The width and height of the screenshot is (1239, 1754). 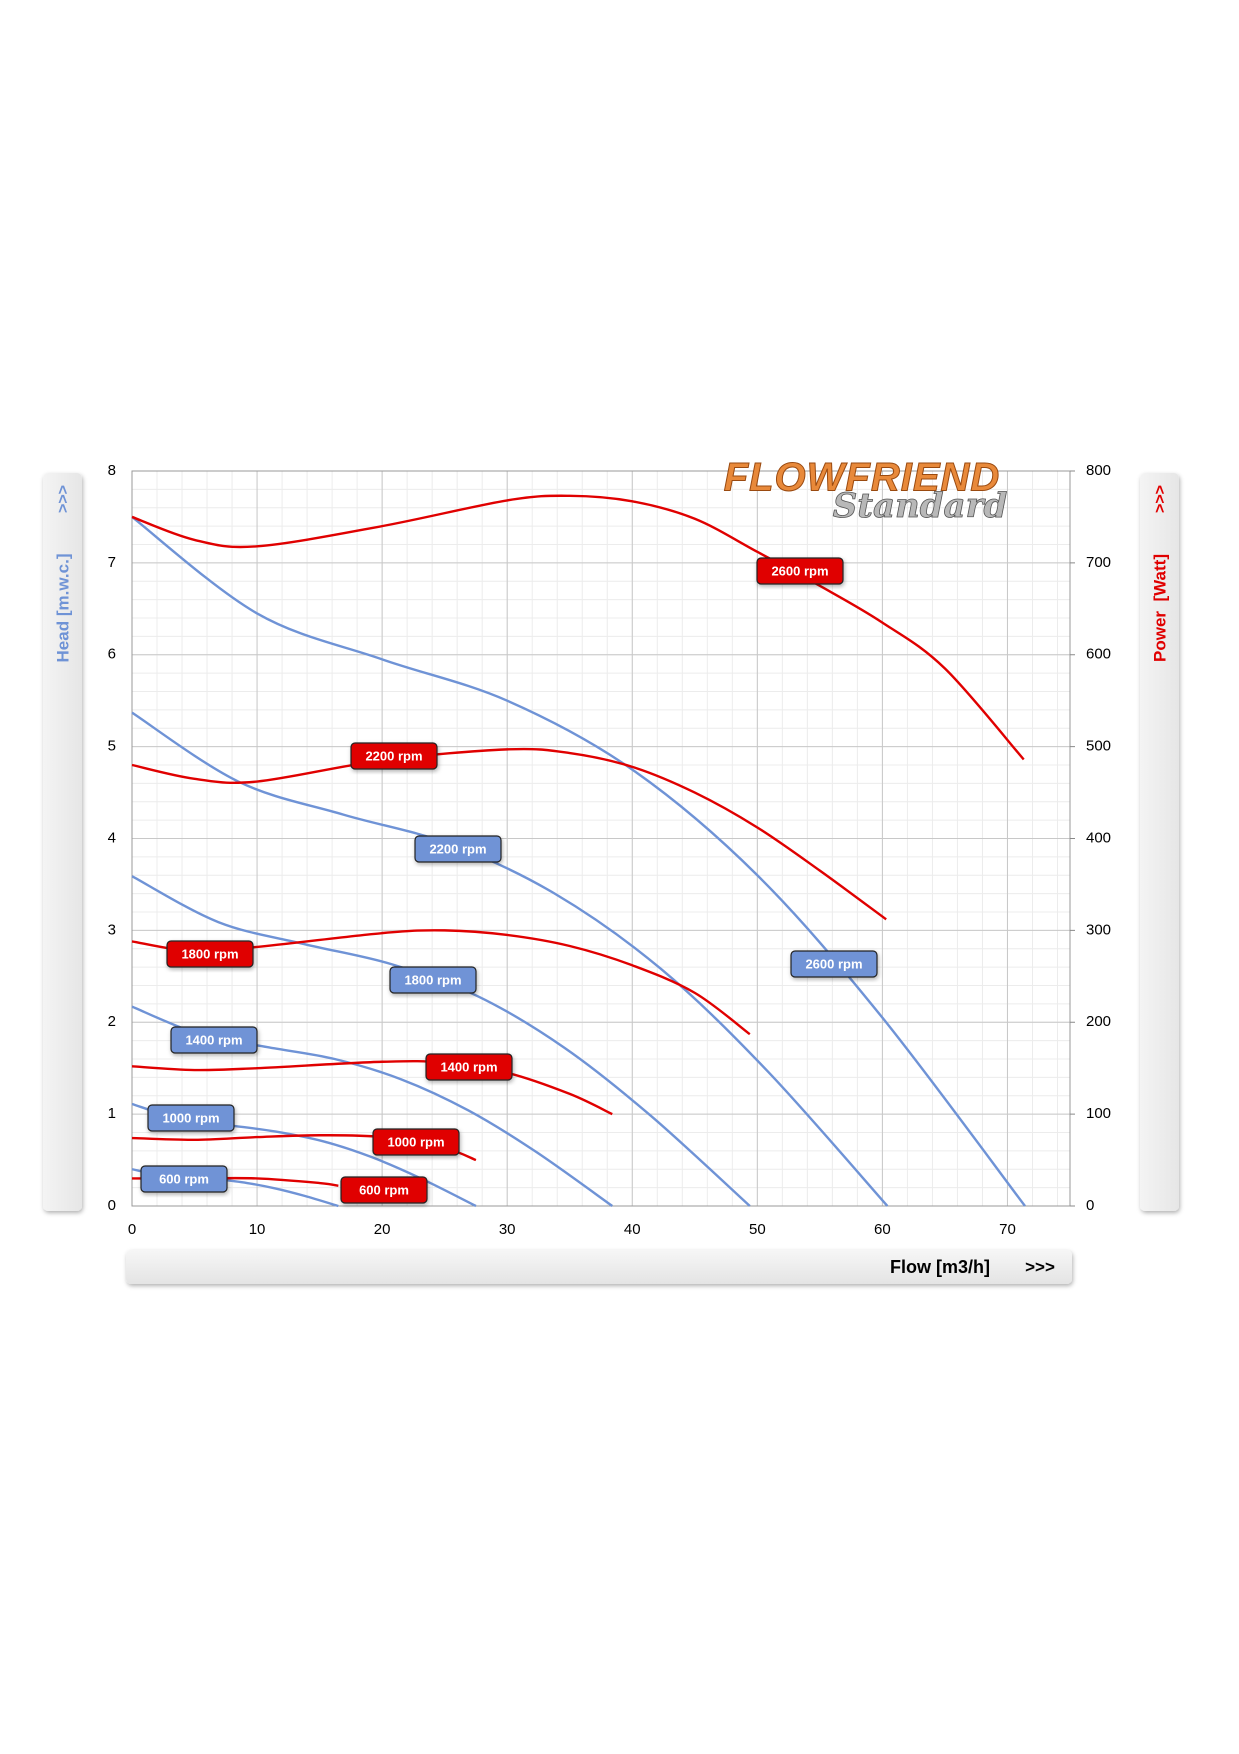 What do you see at coordinates (940, 1267) in the screenshot?
I see `x-axis-title: Flow [m3/h]` at bounding box center [940, 1267].